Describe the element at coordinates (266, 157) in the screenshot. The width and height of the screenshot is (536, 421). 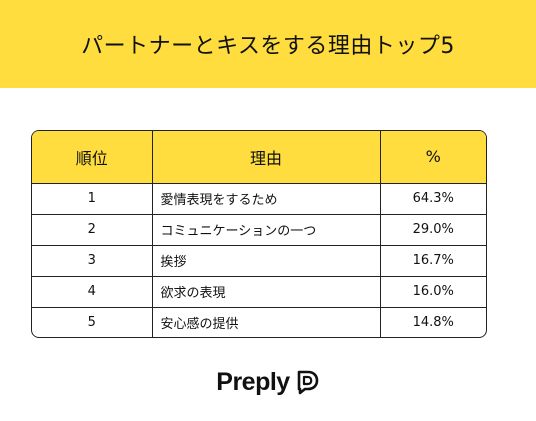
I see `column-header-reason: 理由` at that location.